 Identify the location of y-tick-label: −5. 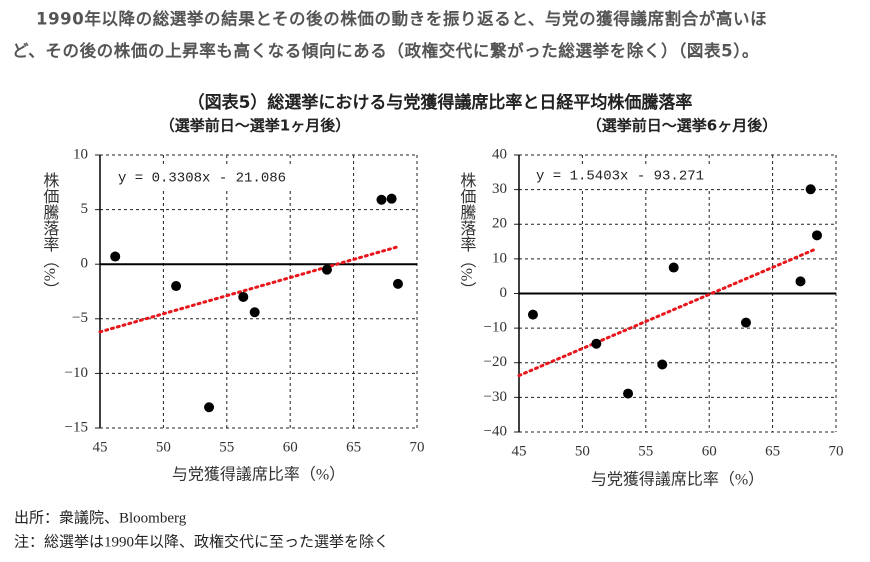
(80, 318).